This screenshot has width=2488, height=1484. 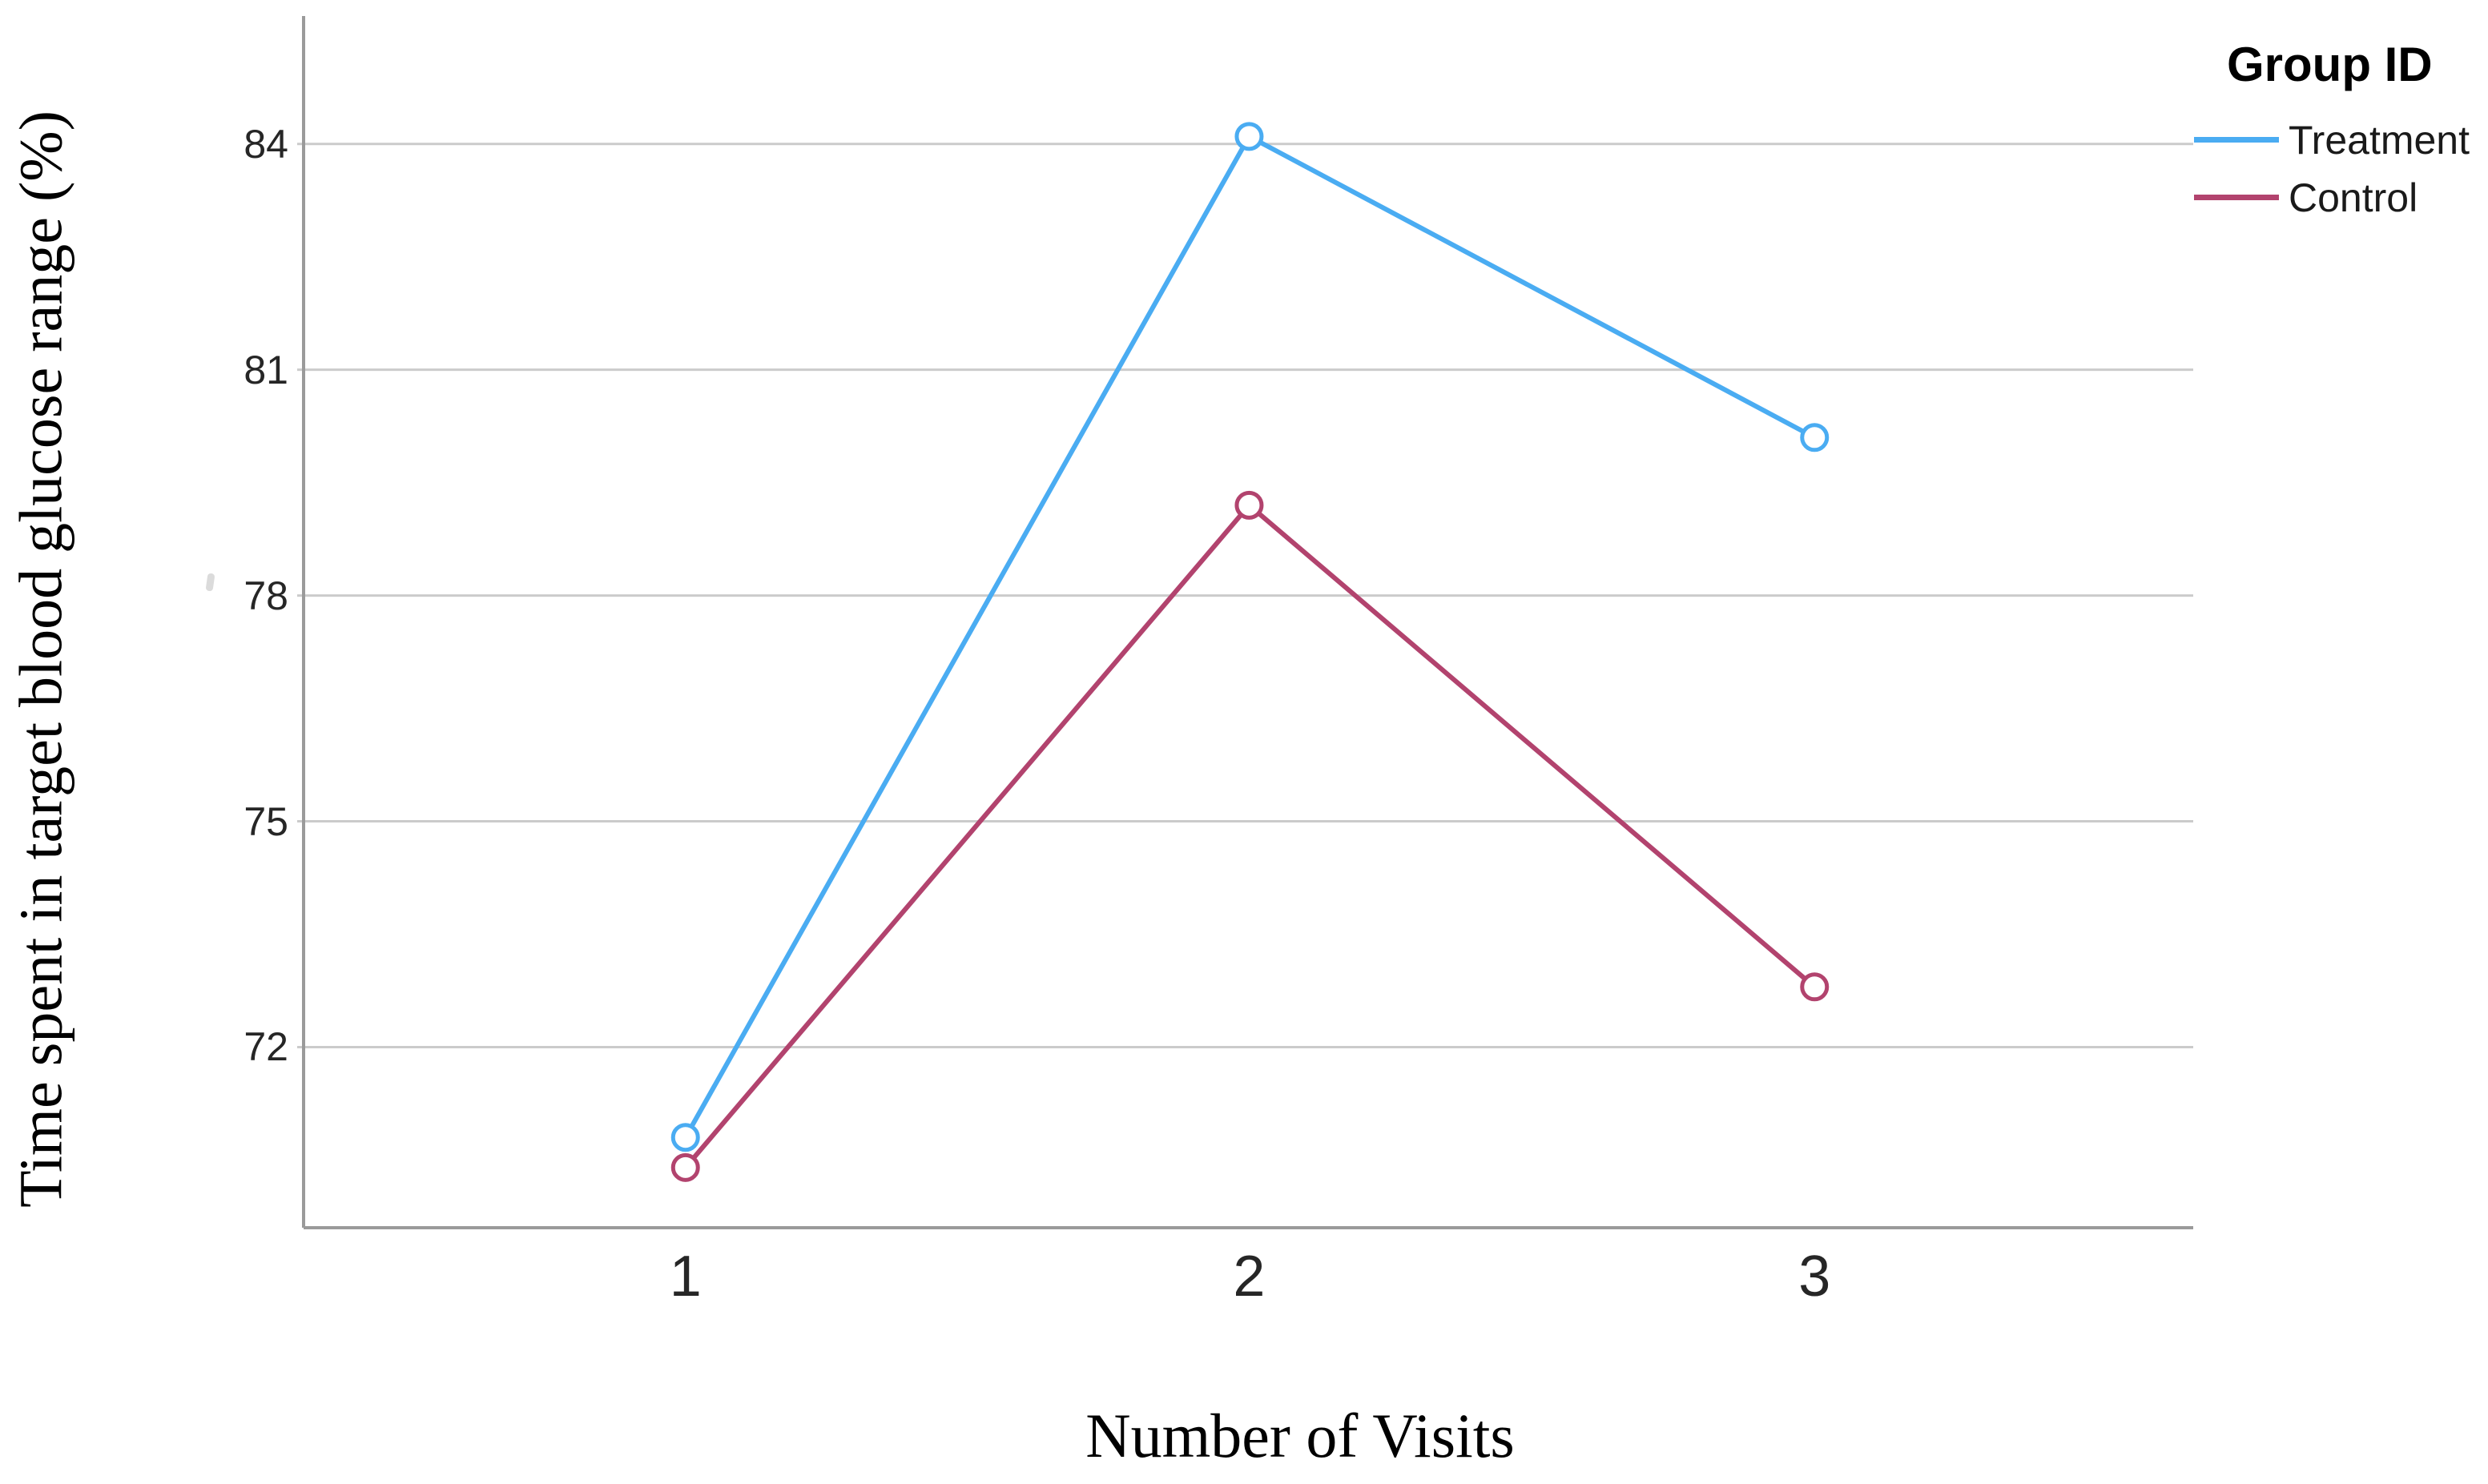 What do you see at coordinates (266, 144) in the screenshot?
I see `y-tick-label-84: 84` at bounding box center [266, 144].